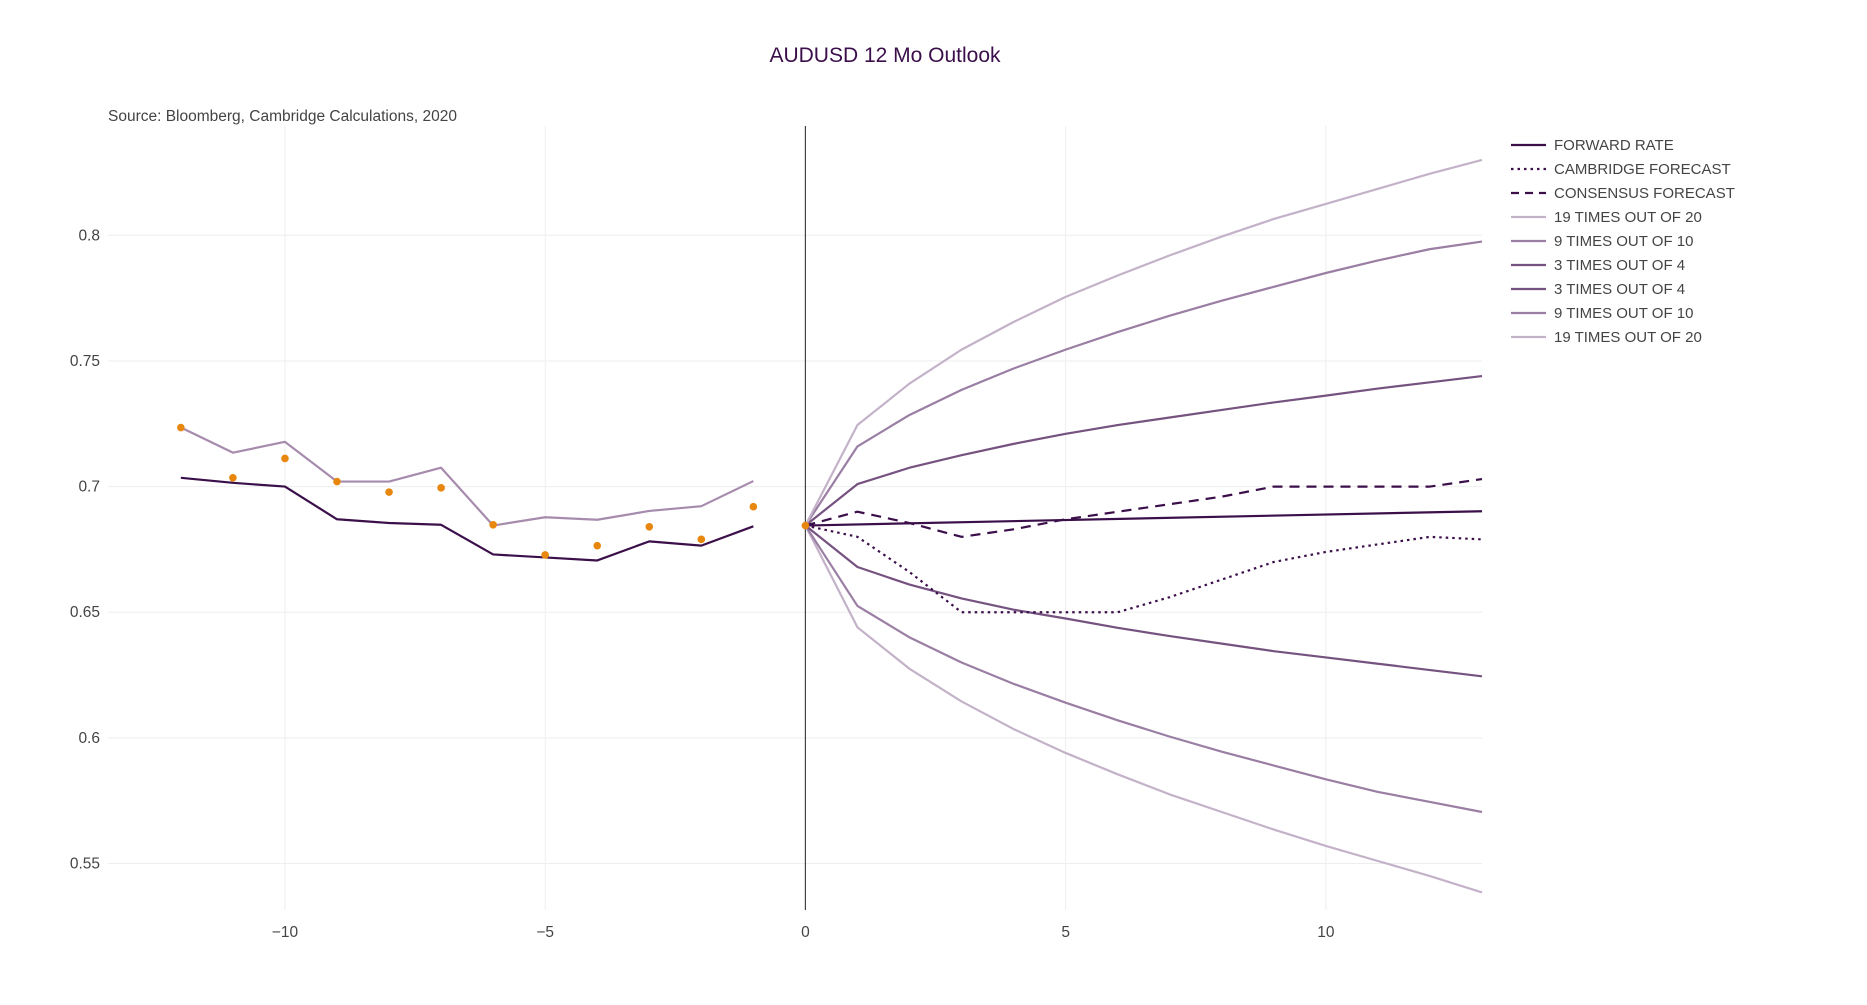 This screenshot has height=1005, width=1867. I want to click on legend-item: CAMBRIDGE FORECAST, so click(1621, 169).